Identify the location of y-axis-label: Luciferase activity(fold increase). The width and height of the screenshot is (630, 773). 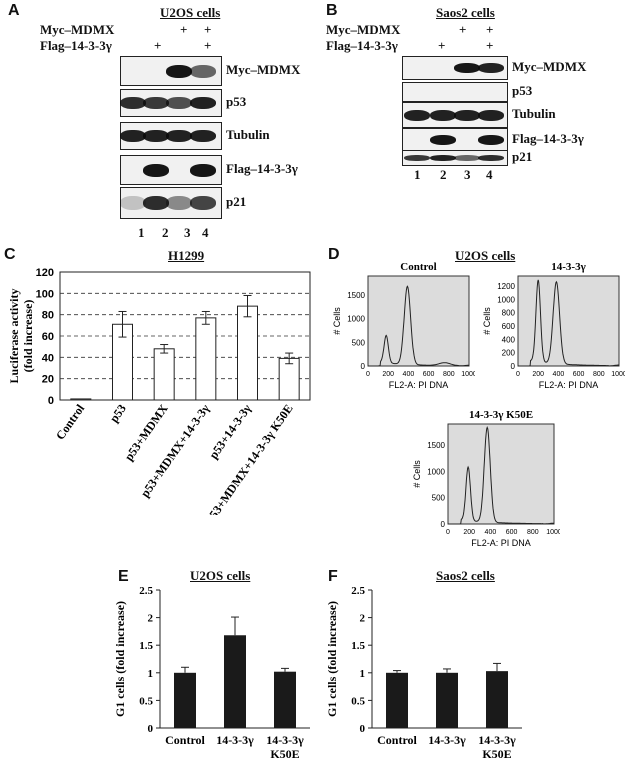
(21, 336).